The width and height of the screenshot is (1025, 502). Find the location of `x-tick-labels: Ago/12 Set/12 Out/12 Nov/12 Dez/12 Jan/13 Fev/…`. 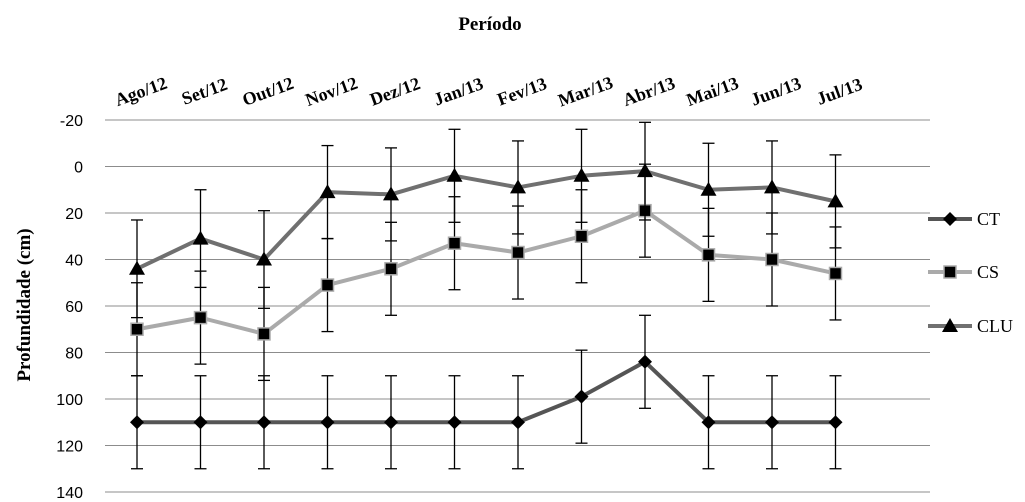

x-tick-labels: Ago/12 Set/12 Out/12 Nov/12 Dez/12 Jan/13 Fev/… is located at coordinates (488, 91).